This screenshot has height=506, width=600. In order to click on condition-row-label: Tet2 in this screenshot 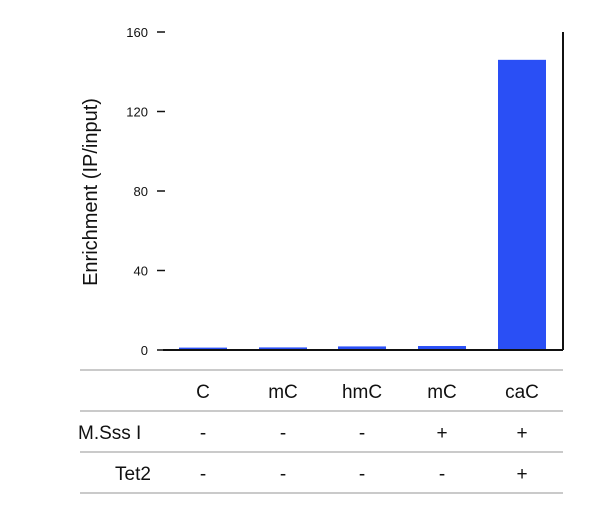, I will do `click(133, 474)`.